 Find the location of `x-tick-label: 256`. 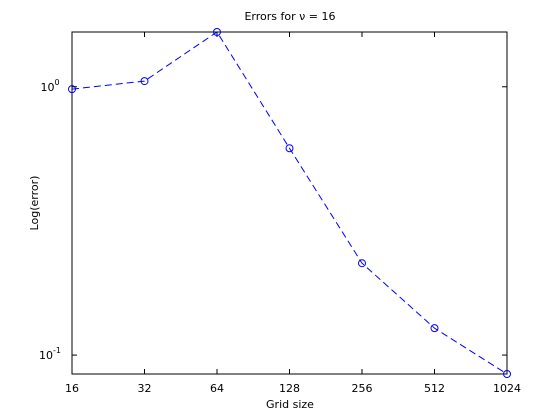

x-tick-label: 256 is located at coordinates (362, 388).